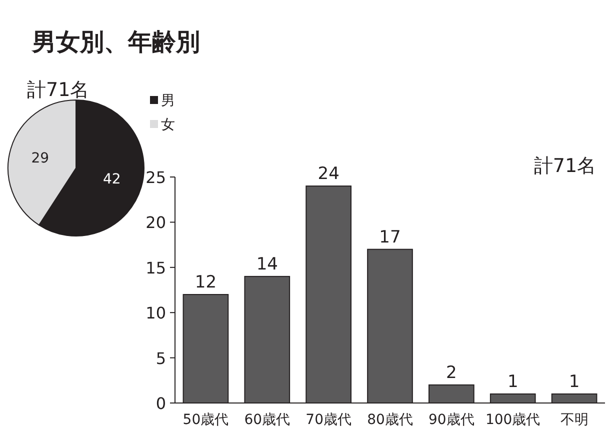 This screenshot has height=442, width=613. Describe the element at coordinates (40, 158) in the screenshot. I see `data-label: 29` at that location.